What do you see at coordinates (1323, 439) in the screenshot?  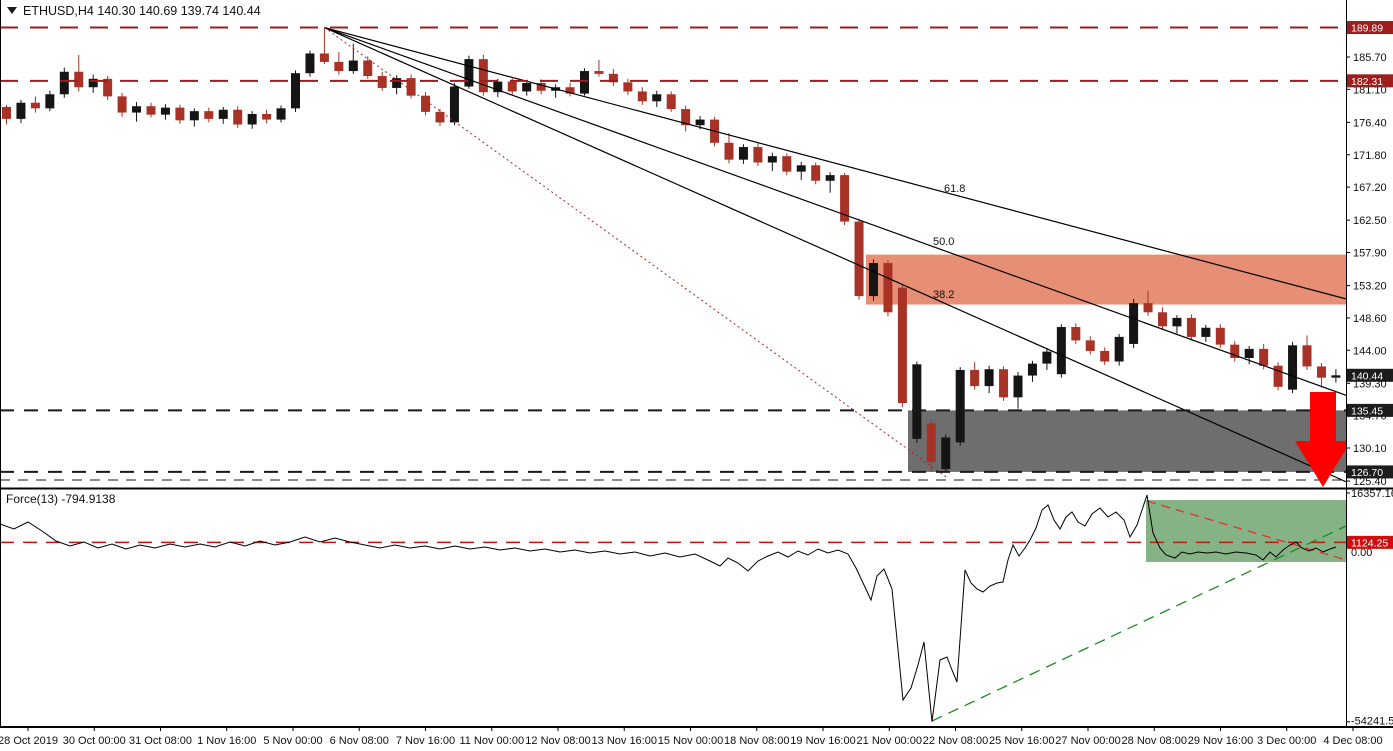 I see `down-arrow` at bounding box center [1323, 439].